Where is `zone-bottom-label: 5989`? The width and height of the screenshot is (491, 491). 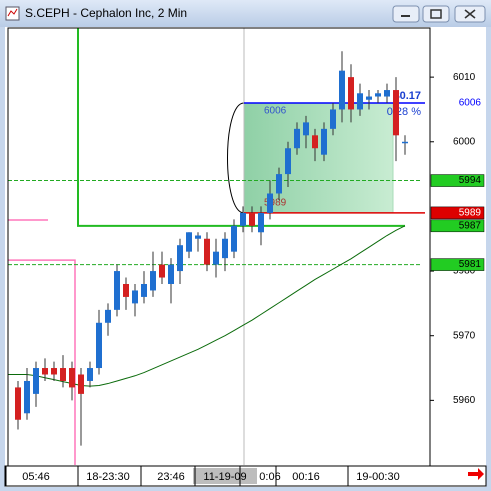
zone-bottom-label: 5989 is located at coordinates (275, 203).